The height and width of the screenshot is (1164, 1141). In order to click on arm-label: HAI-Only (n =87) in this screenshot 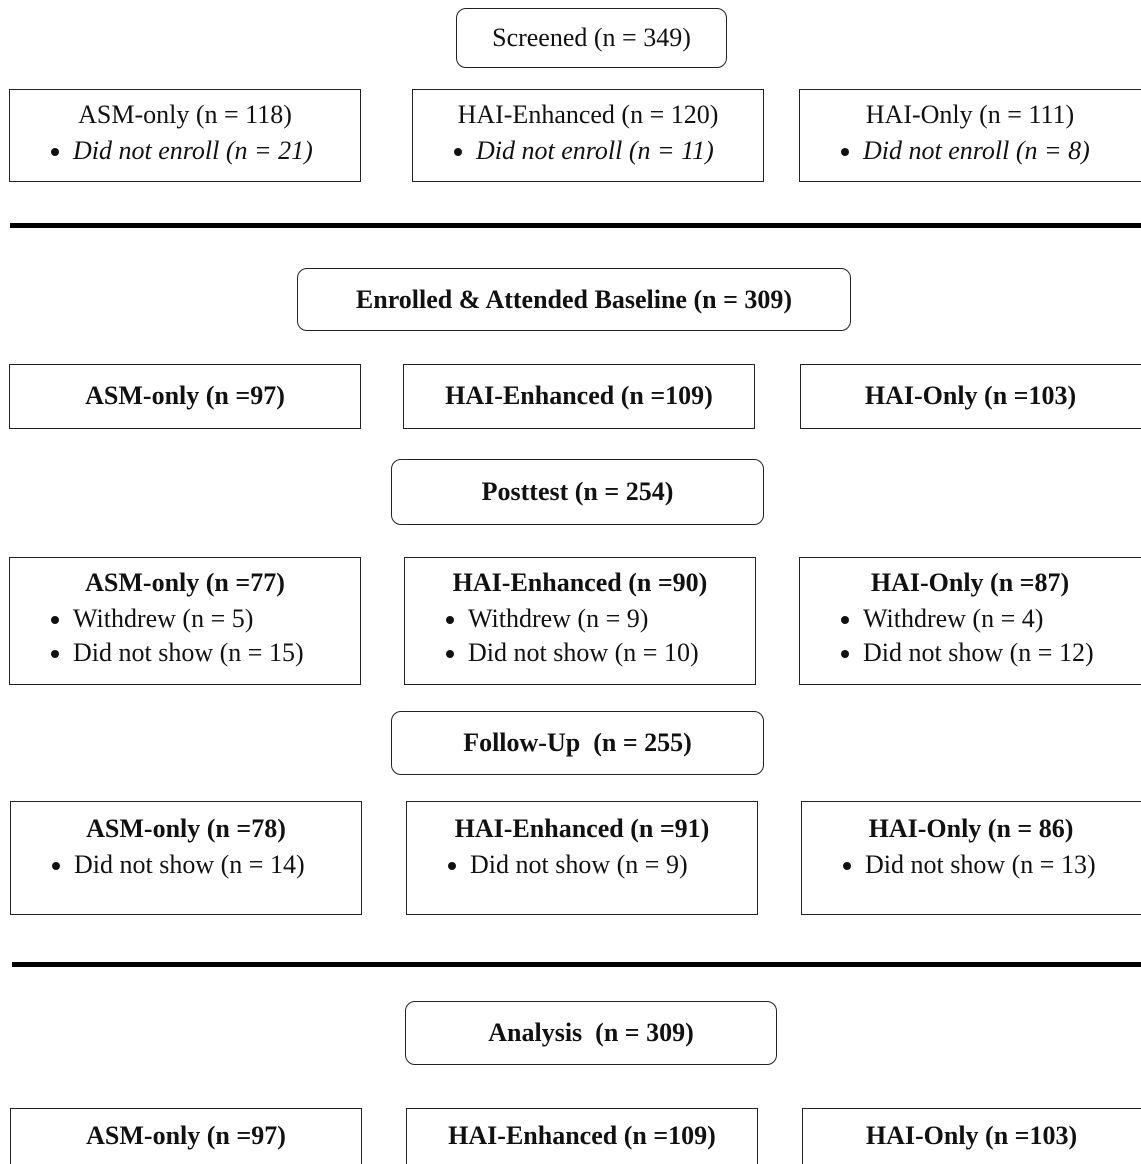, I will do `click(970, 582)`.